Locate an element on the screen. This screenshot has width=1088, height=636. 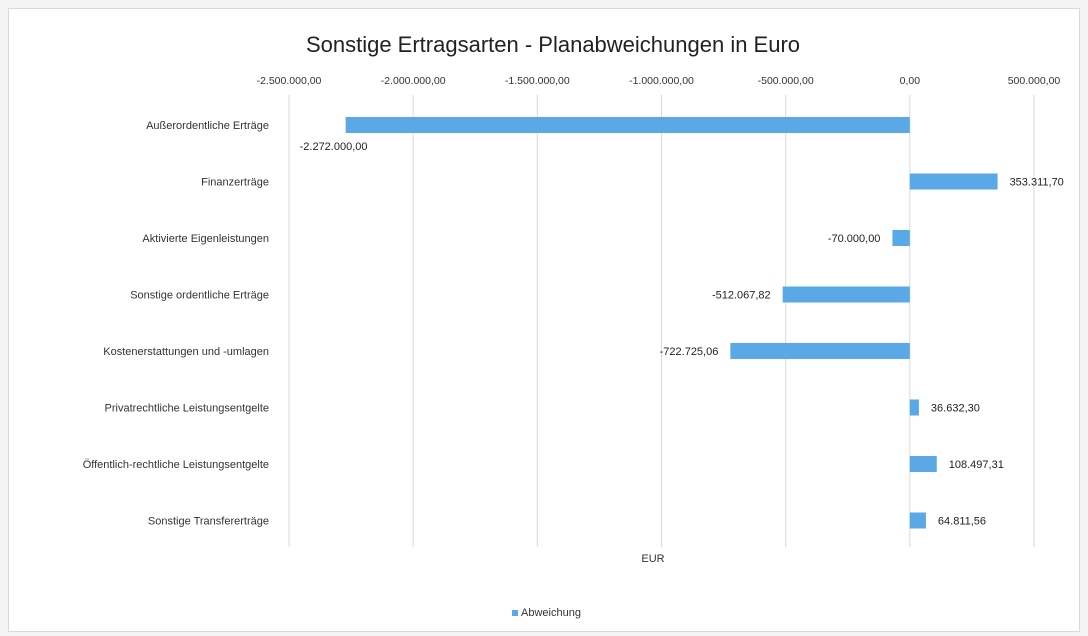
data-label: -722.725,06 is located at coordinates (689, 352).